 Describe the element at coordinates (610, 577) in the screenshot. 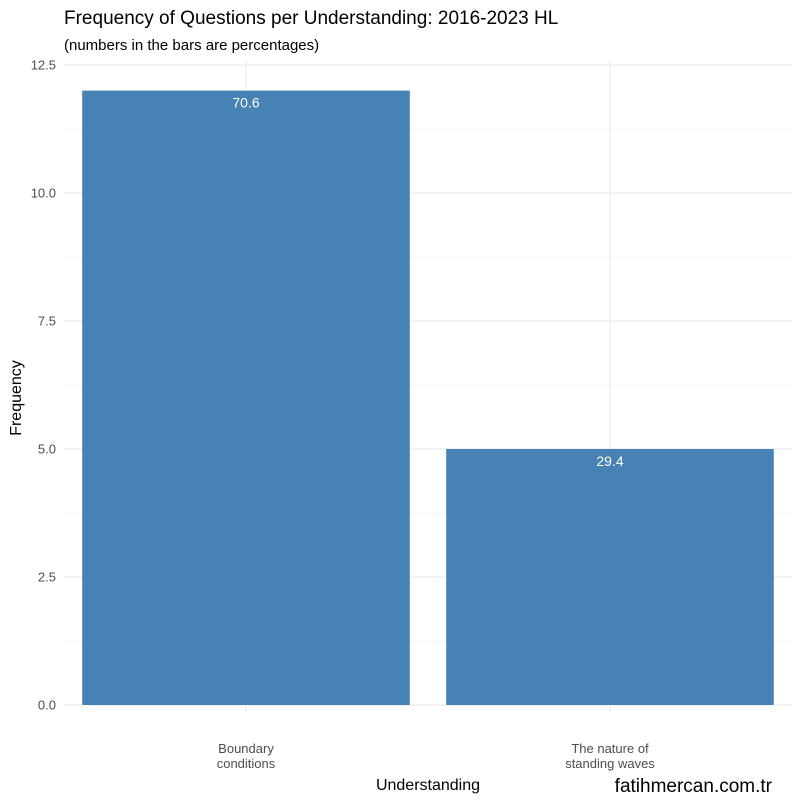

I see `bar` at that location.